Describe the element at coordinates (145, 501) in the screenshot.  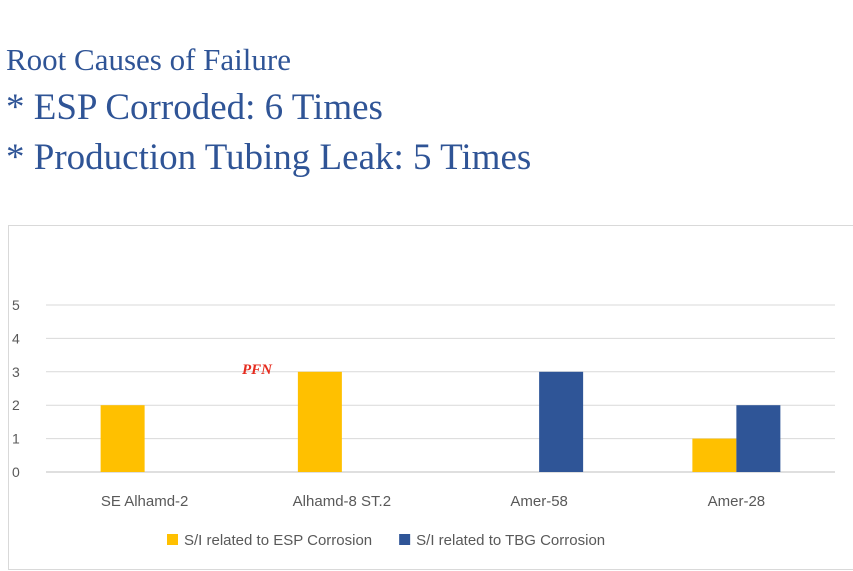
I see `x-tick-label-se-alhamd-2: SE Alhamd-2` at that location.